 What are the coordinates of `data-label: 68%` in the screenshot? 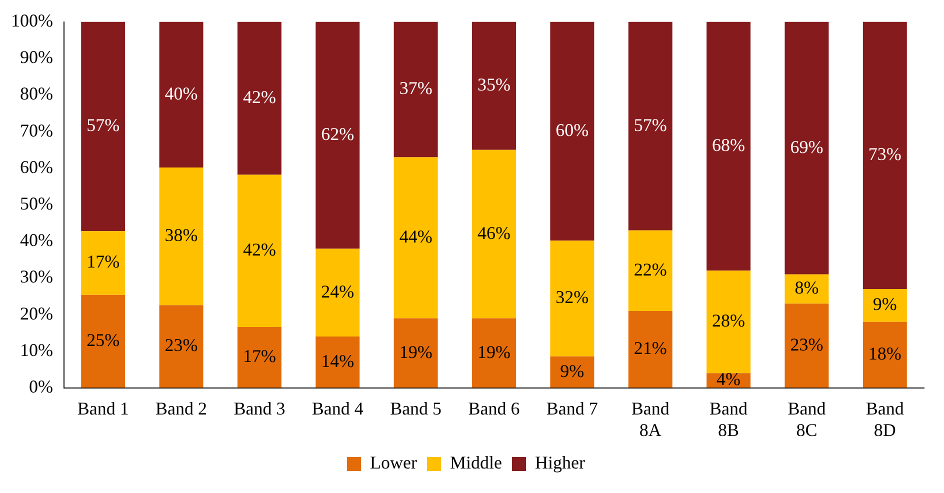 It's located at (729, 144).